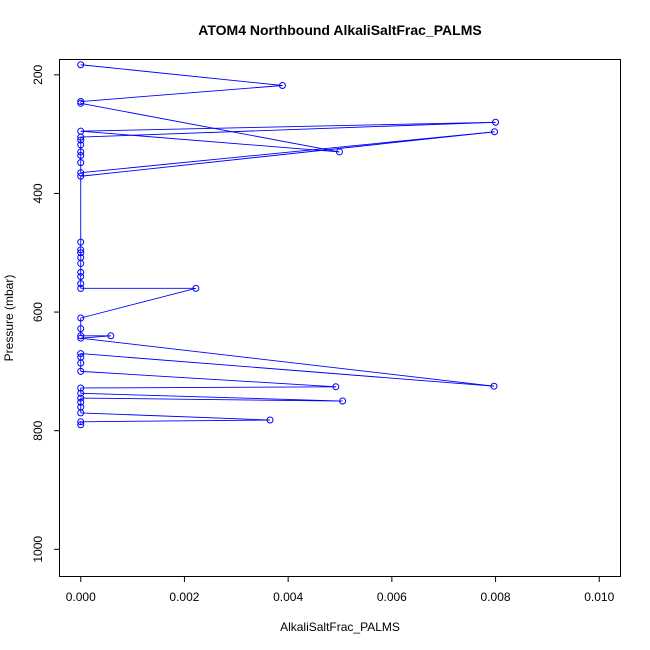 The image size is (650, 650). What do you see at coordinates (339, 30) in the screenshot?
I see `chart-title: ATOM4 Northbound AlkaliSaltFrac_PALMS` at bounding box center [339, 30].